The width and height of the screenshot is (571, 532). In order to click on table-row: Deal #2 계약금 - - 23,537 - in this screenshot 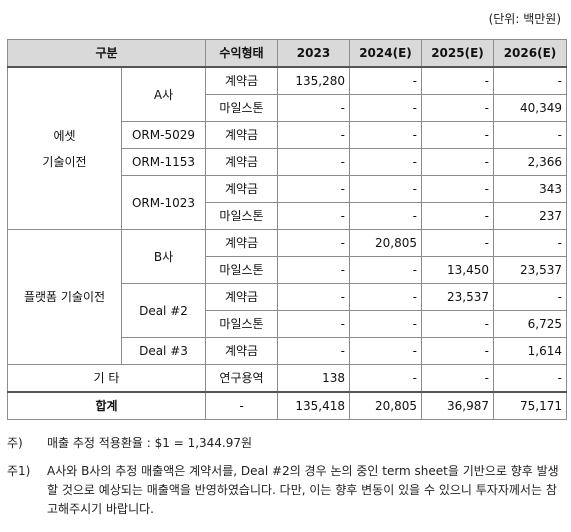, I will do `click(287, 310)`.